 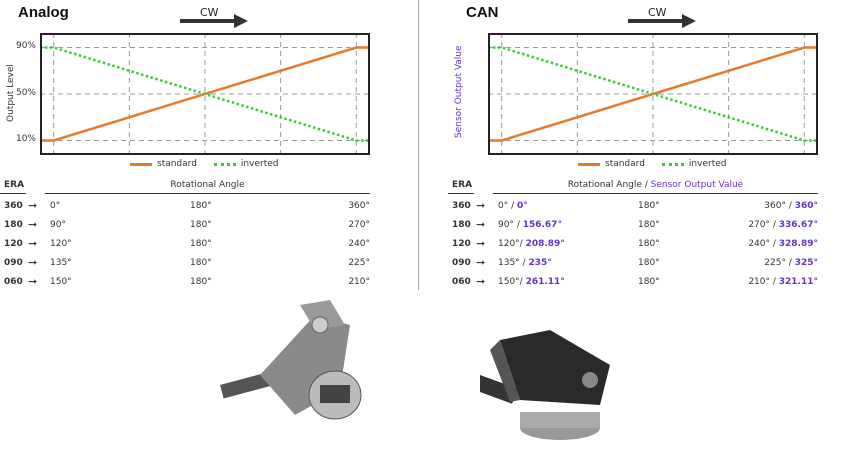 What do you see at coordinates (758, 263) in the screenshot?
I see `end-angle: 225° / 325°` at bounding box center [758, 263].